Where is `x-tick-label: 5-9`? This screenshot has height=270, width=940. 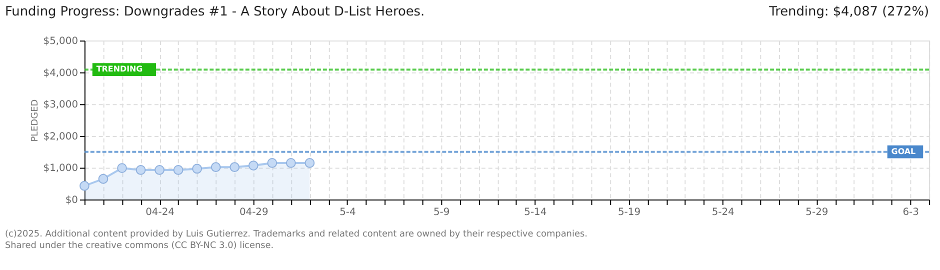
x-tick-label: 5-9 is located at coordinates (441, 212).